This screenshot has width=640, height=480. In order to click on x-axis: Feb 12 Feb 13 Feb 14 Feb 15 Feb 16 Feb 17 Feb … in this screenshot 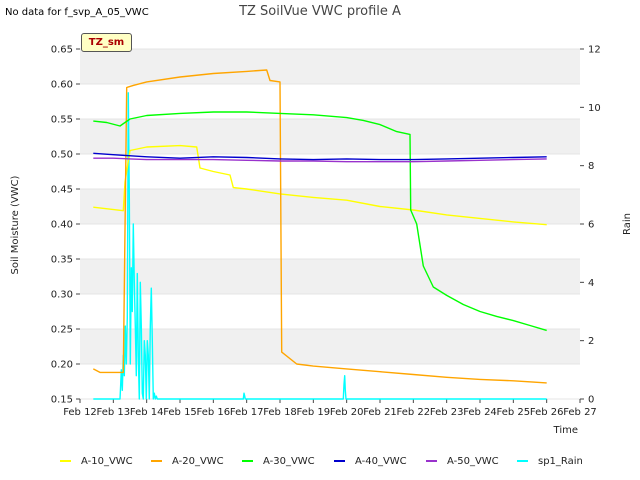, I will do `click(330, 408)`.